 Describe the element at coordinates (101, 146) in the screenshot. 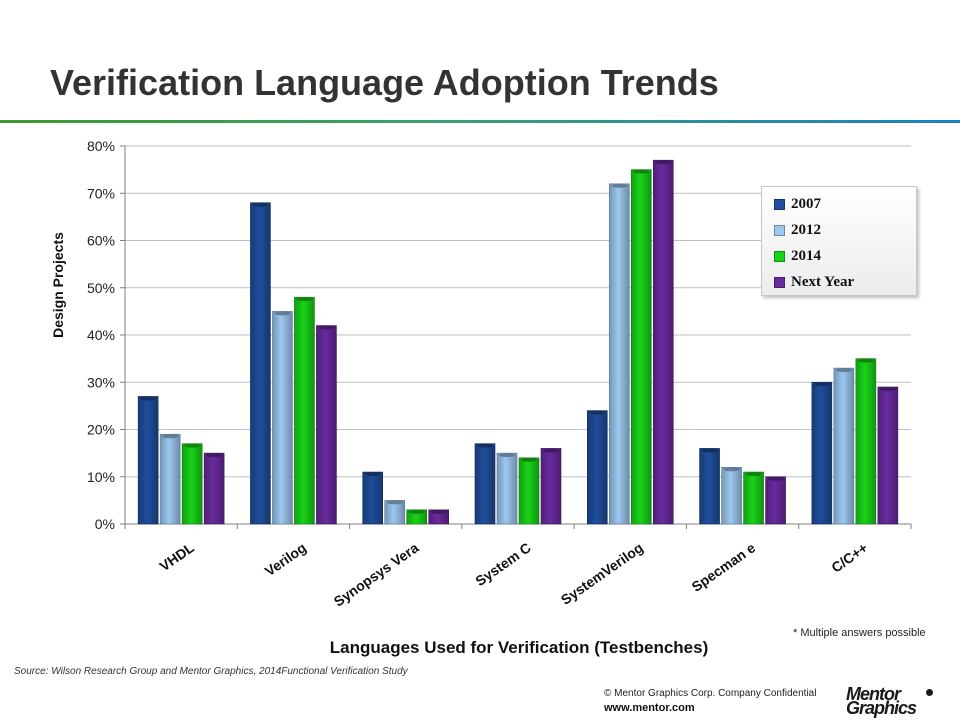

I see `y-tick-label: 80%` at that location.